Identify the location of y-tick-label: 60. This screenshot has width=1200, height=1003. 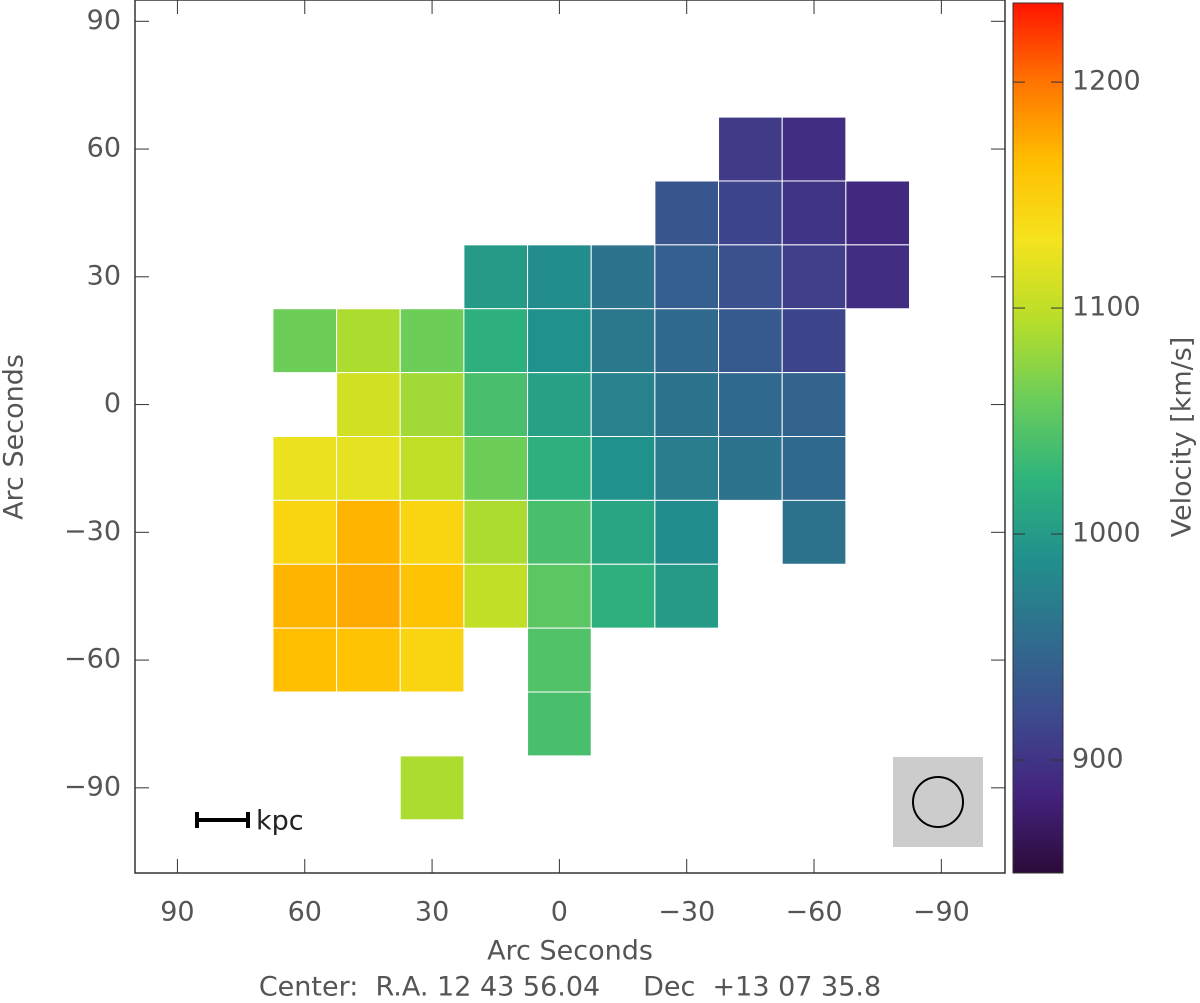
(104, 148).